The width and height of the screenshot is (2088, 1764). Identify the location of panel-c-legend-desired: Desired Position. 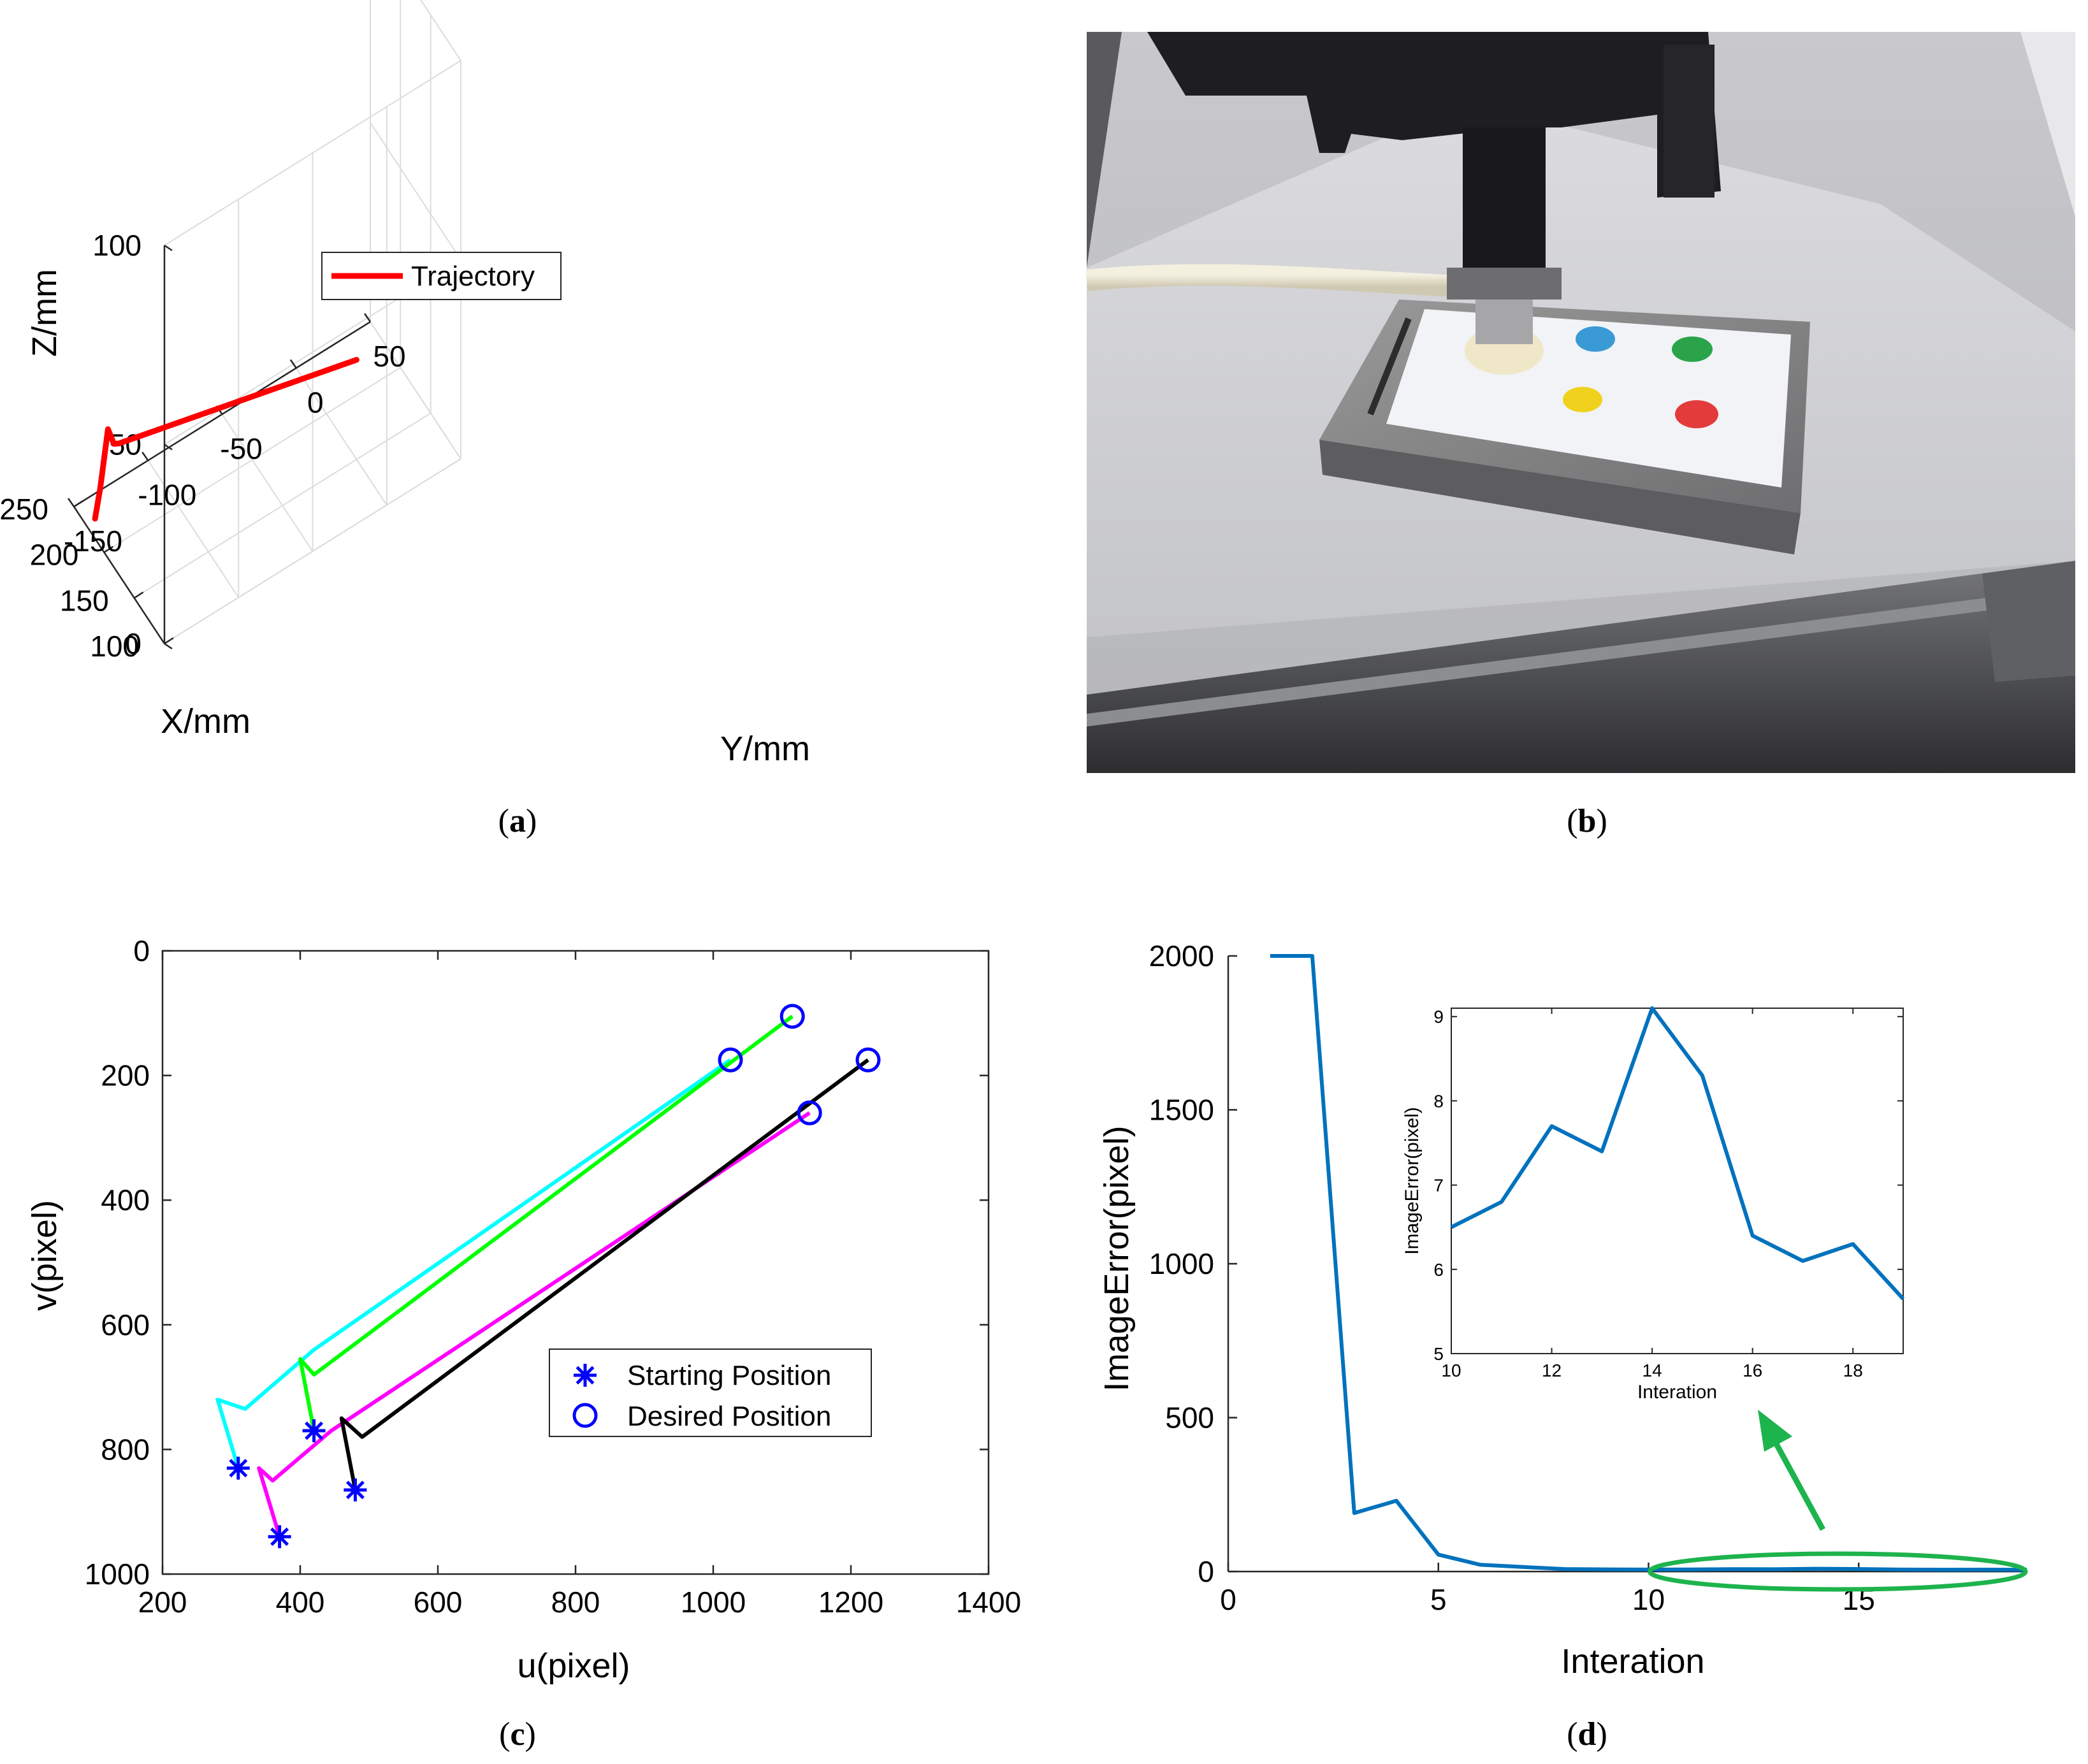
(729, 1416).